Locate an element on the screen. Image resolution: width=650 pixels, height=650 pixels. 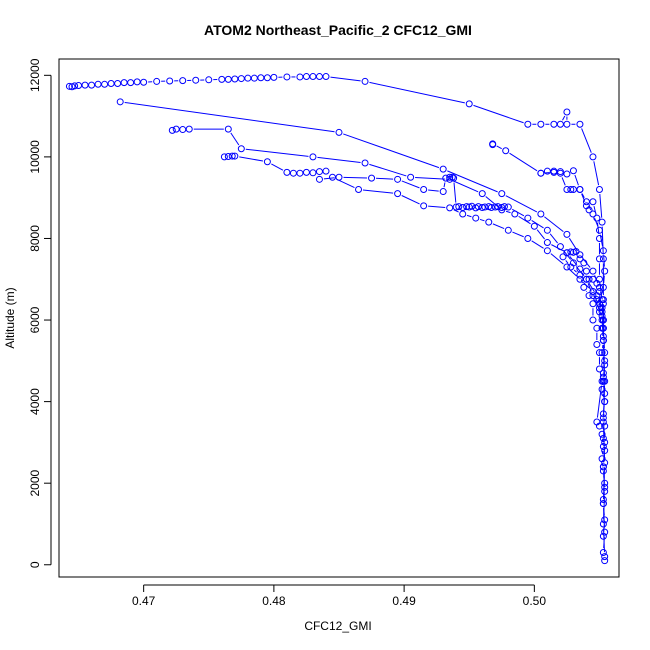
x-axis-label: CFC12_GMI is located at coordinates (337, 626).